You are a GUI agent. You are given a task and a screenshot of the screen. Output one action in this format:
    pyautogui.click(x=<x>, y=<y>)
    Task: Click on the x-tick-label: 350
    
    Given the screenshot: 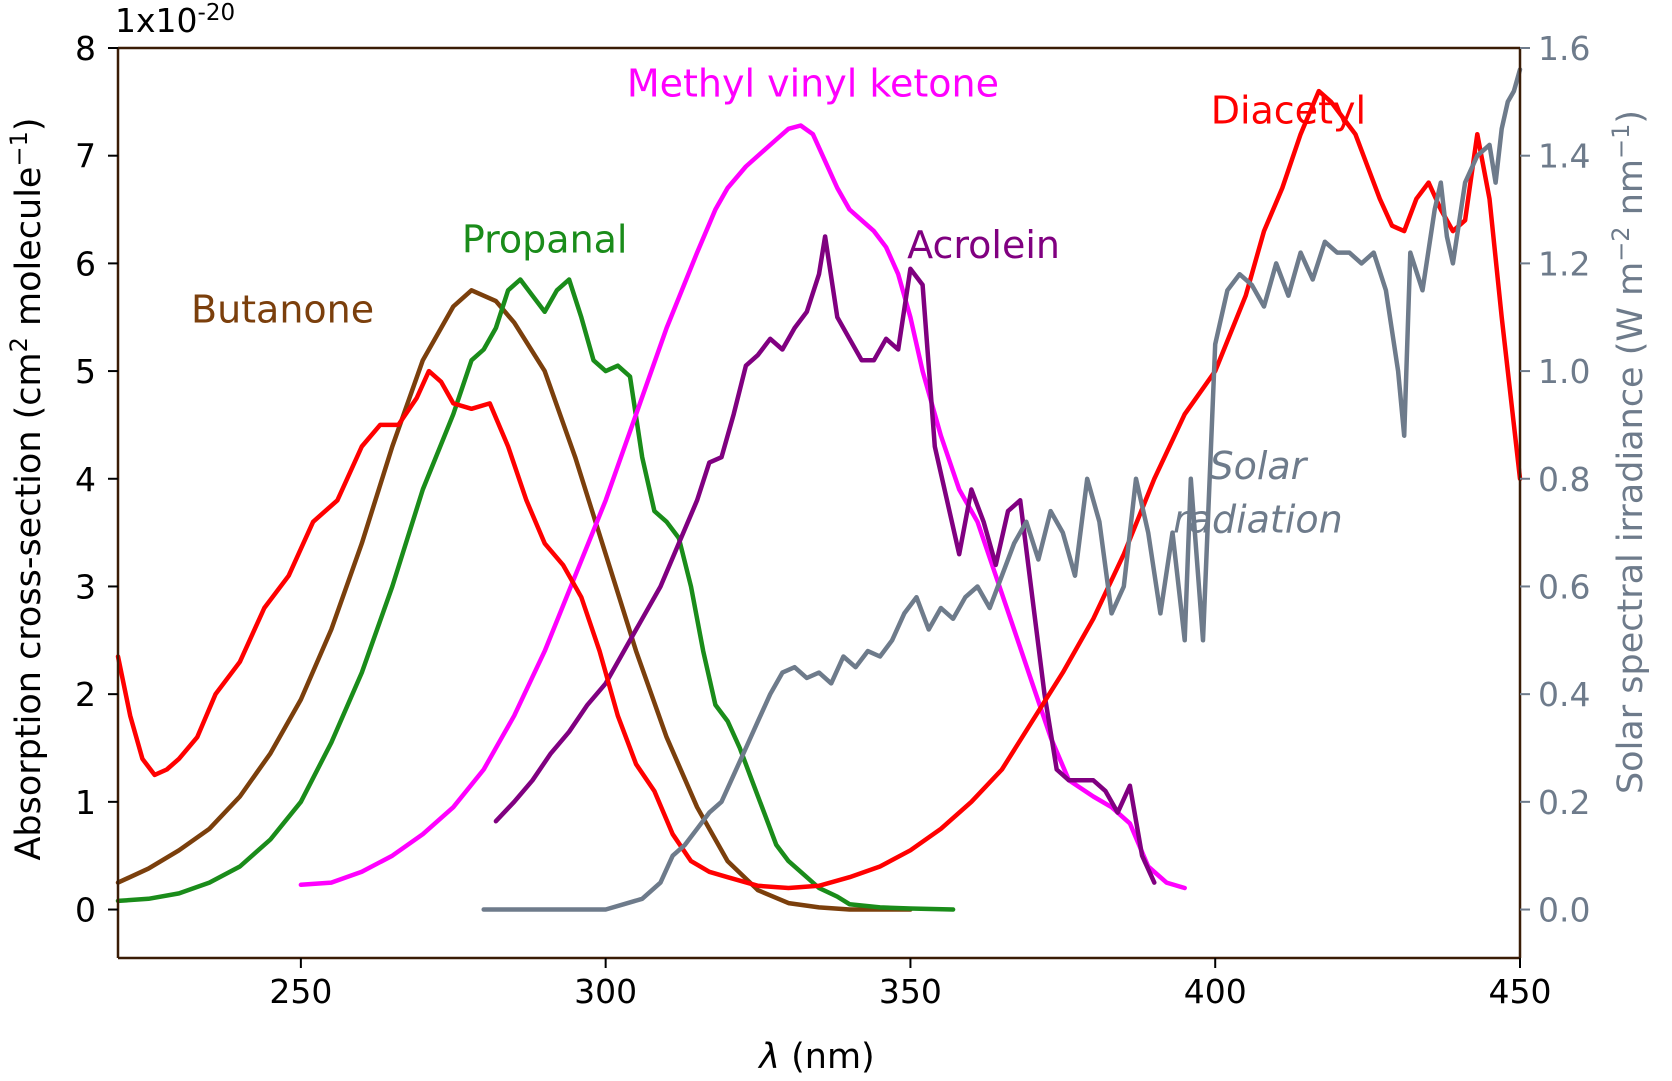 What is the action you would take?
    pyautogui.click(x=910, y=991)
    